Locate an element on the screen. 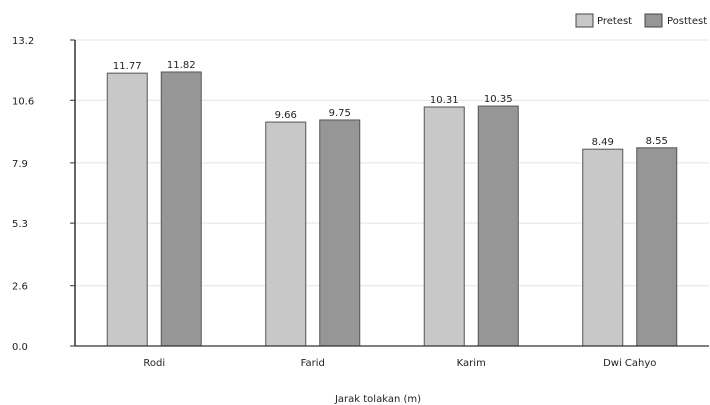 Image resolution: width=710 pixels, height=405 pixels. x-category-label: Rodi is located at coordinates (154, 363).